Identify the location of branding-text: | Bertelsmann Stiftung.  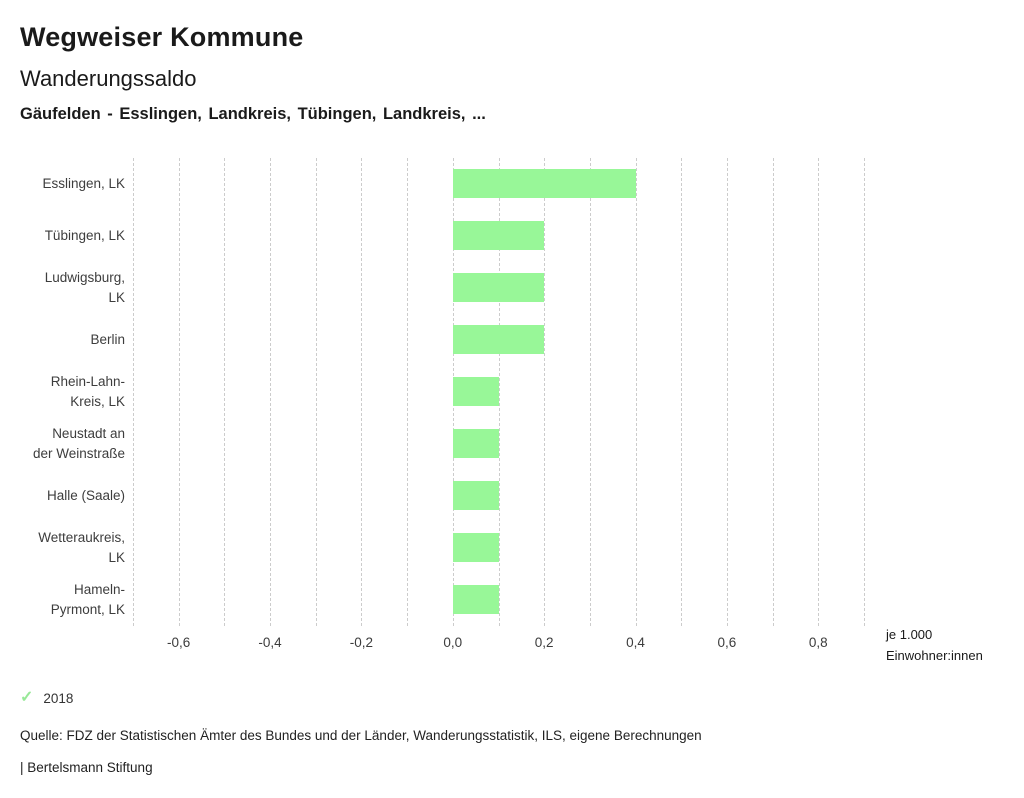
(86, 767).